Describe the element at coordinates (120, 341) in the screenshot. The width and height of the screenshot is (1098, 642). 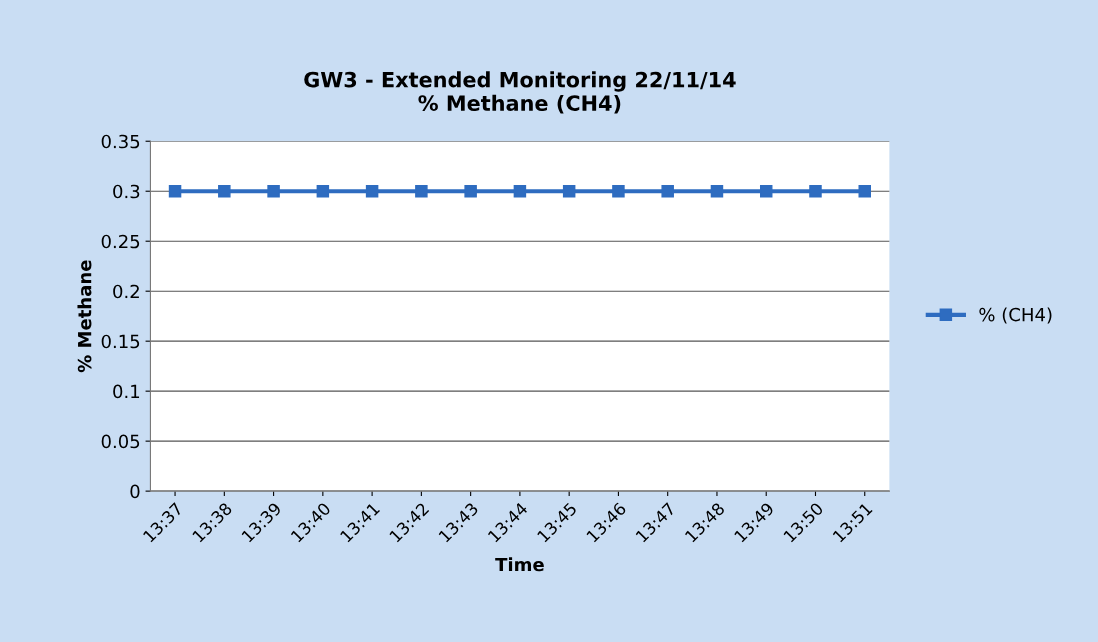
I see `y-tick-label: 0.15` at that location.